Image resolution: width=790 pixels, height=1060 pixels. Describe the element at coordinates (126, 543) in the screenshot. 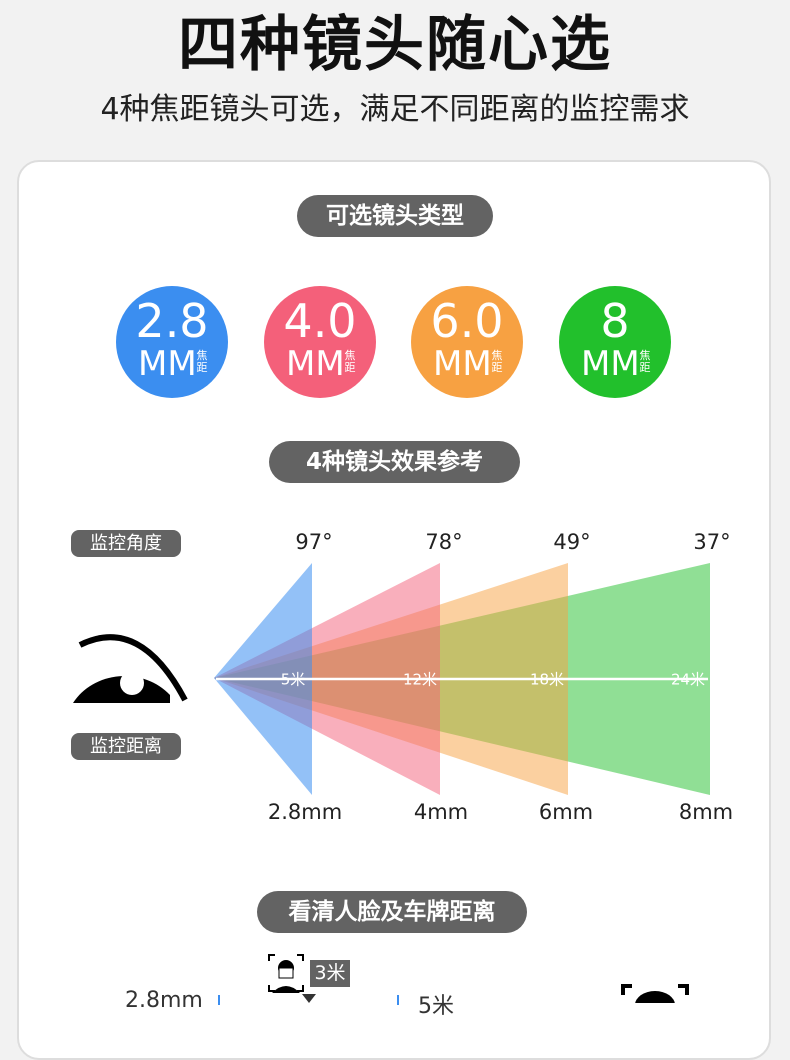

I see `angle-label: 监控角度` at that location.